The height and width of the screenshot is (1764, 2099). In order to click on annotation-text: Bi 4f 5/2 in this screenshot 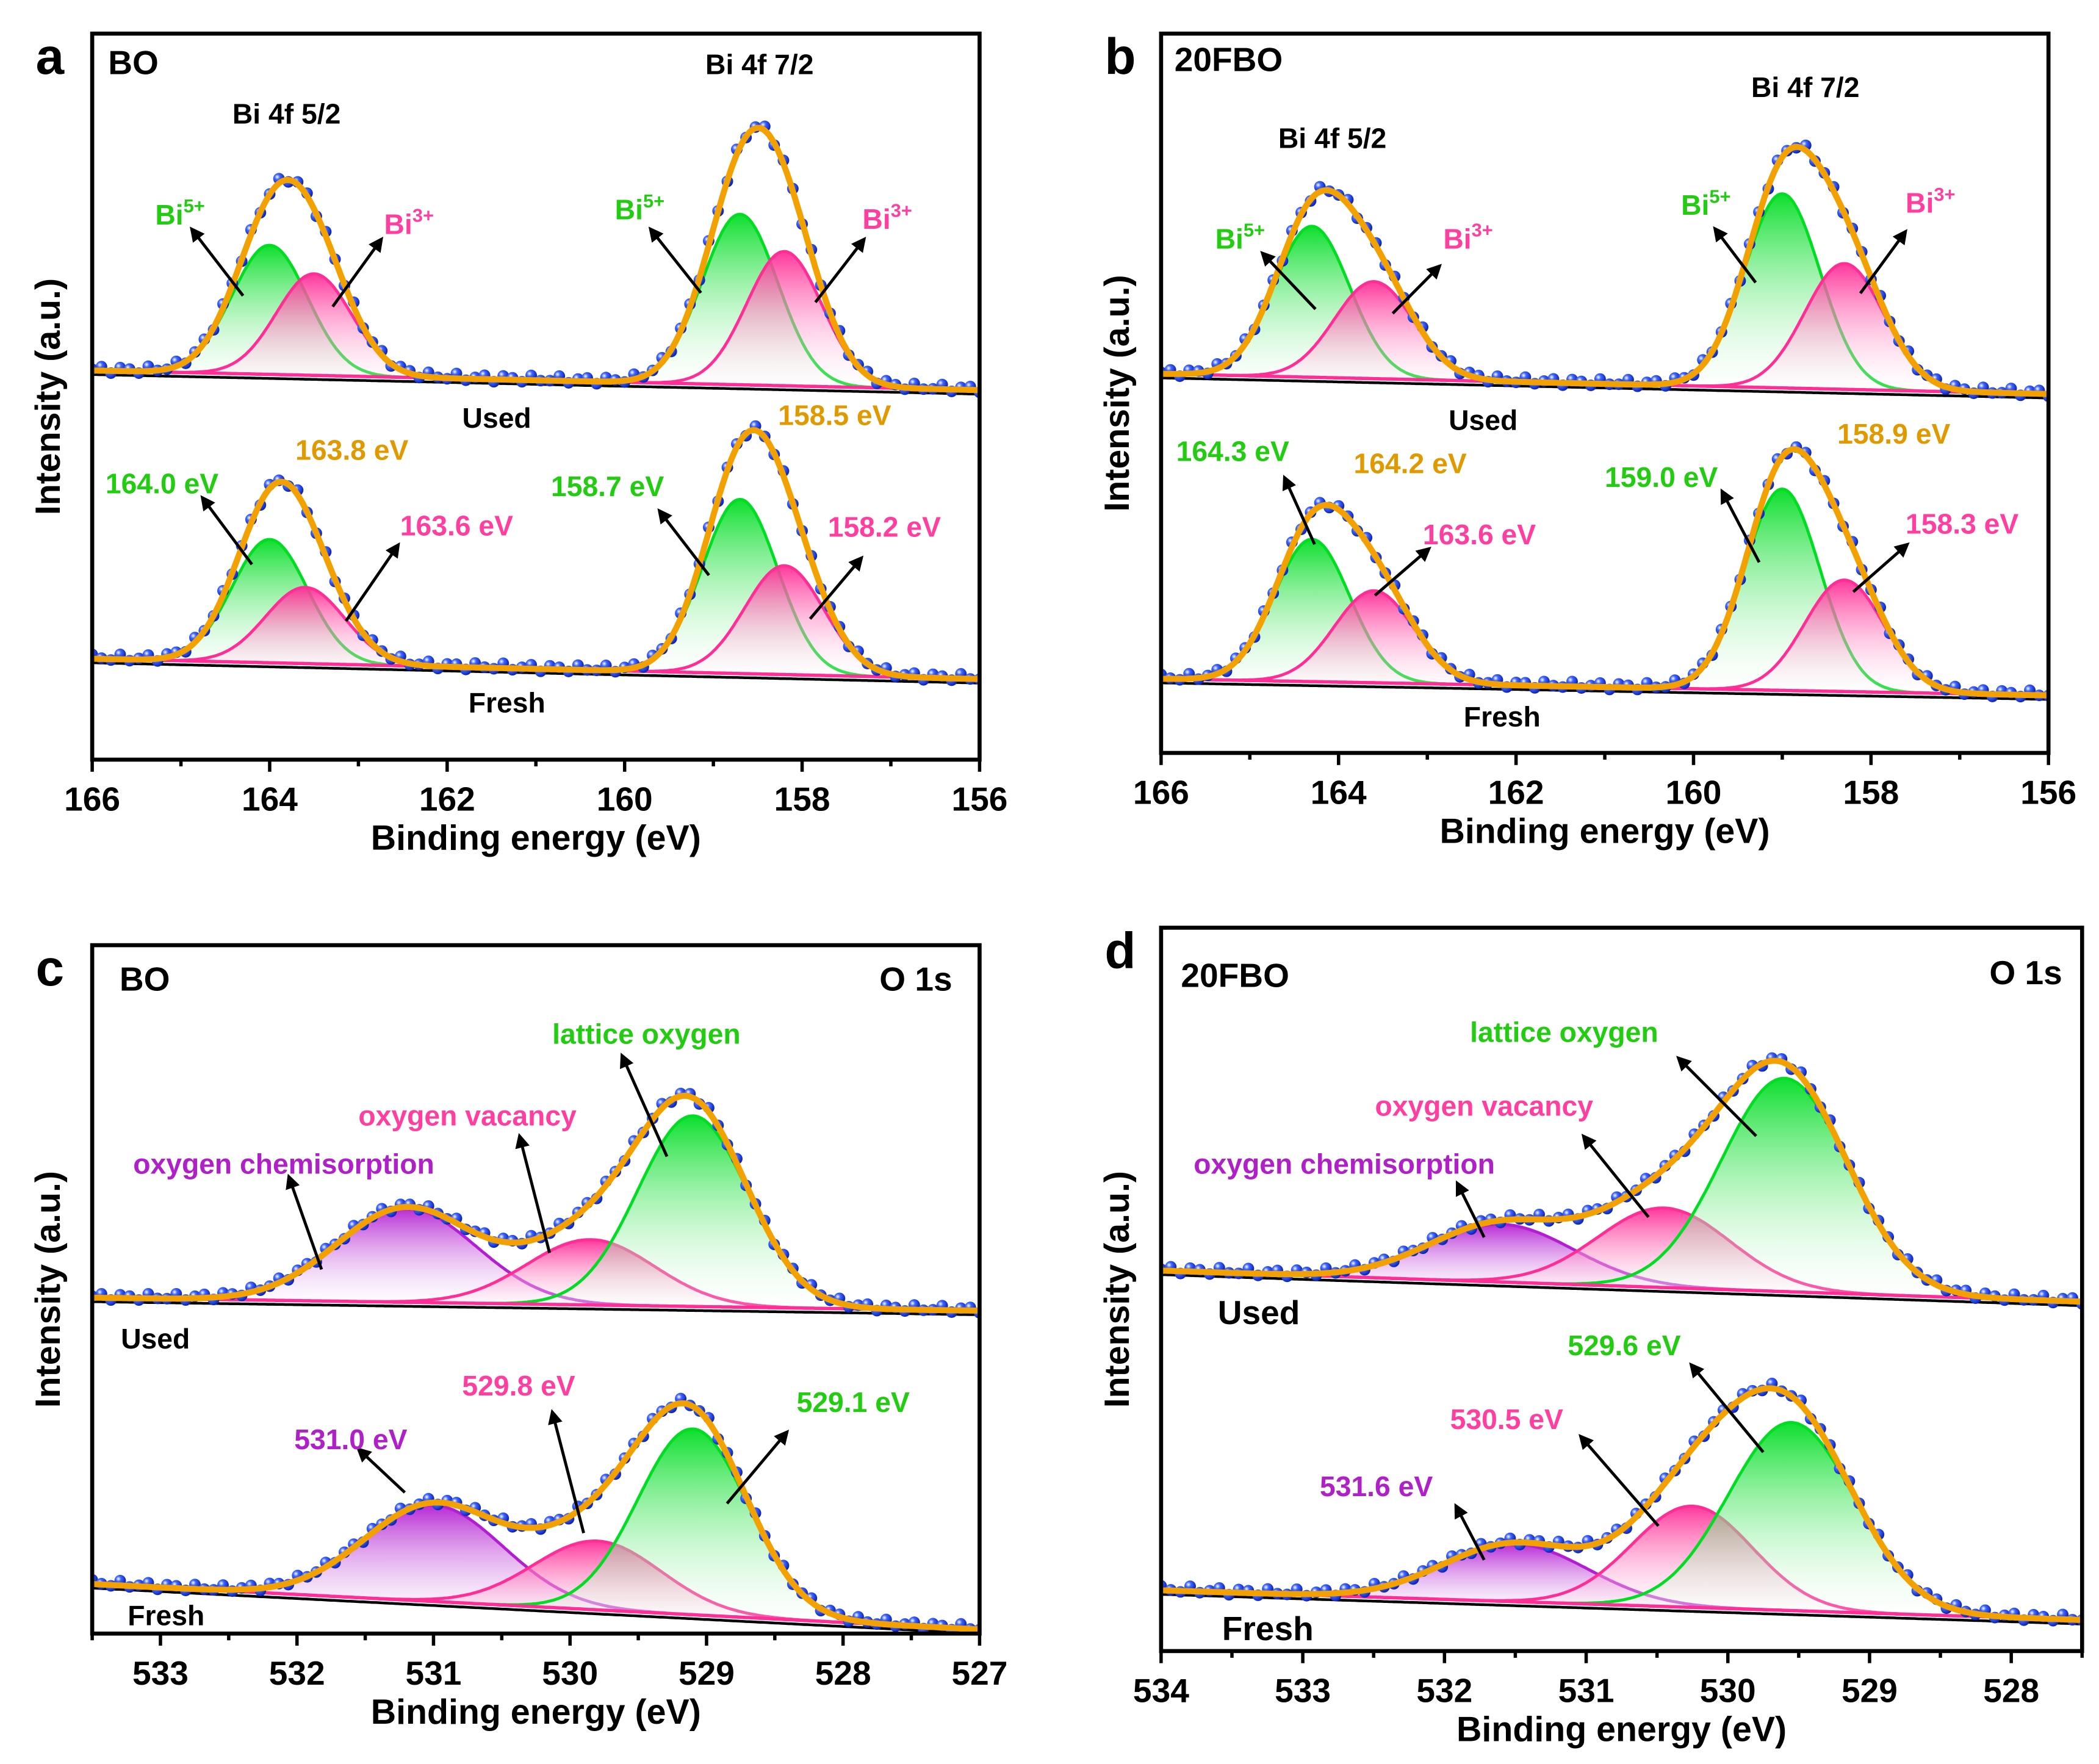, I will do `click(1332, 138)`.